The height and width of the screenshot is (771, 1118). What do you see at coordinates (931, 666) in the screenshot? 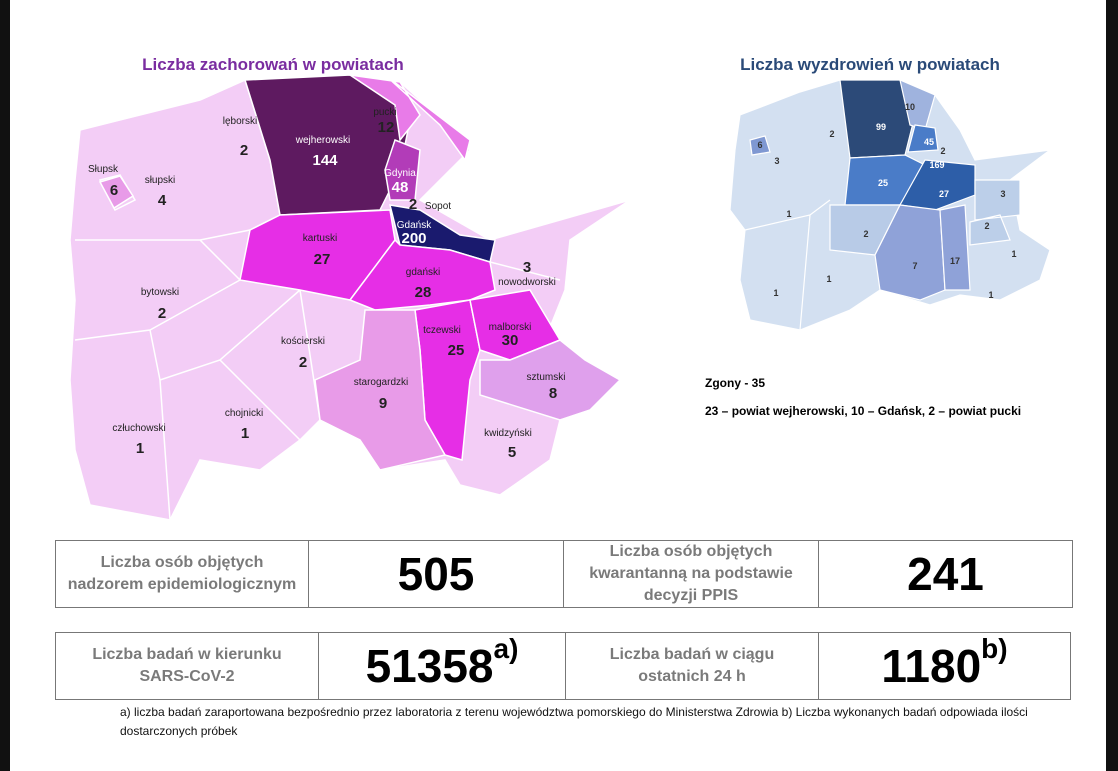
I see `value-number: 1180` at bounding box center [931, 666].